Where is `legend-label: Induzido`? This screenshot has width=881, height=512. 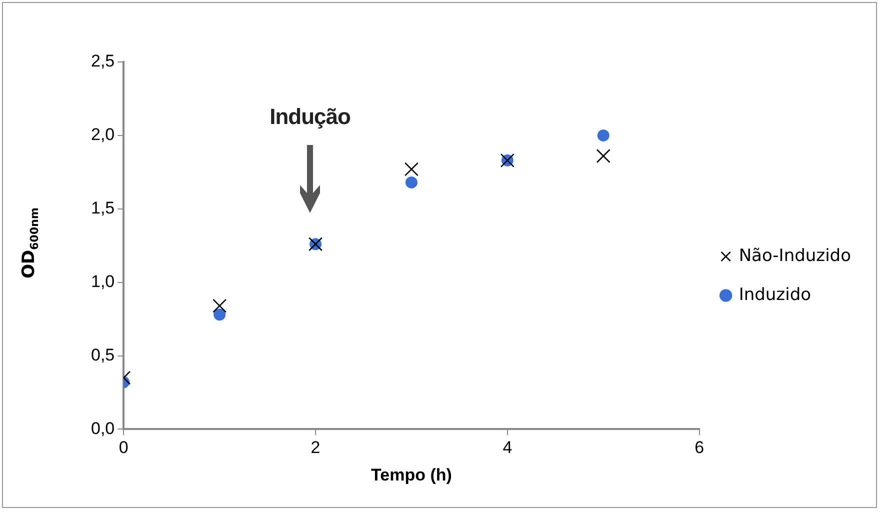 legend-label: Induzido is located at coordinates (775, 294).